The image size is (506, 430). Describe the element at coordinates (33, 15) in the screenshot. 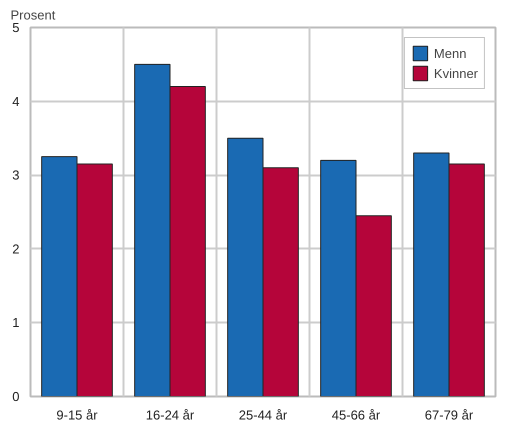

I see `y-axis-title: Prosent` at that location.